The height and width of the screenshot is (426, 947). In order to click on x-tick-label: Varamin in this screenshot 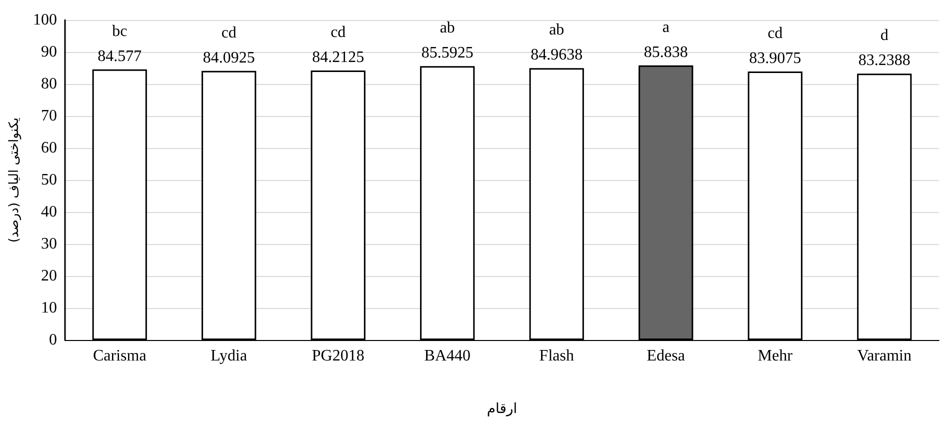, I will do `click(884, 356)`.